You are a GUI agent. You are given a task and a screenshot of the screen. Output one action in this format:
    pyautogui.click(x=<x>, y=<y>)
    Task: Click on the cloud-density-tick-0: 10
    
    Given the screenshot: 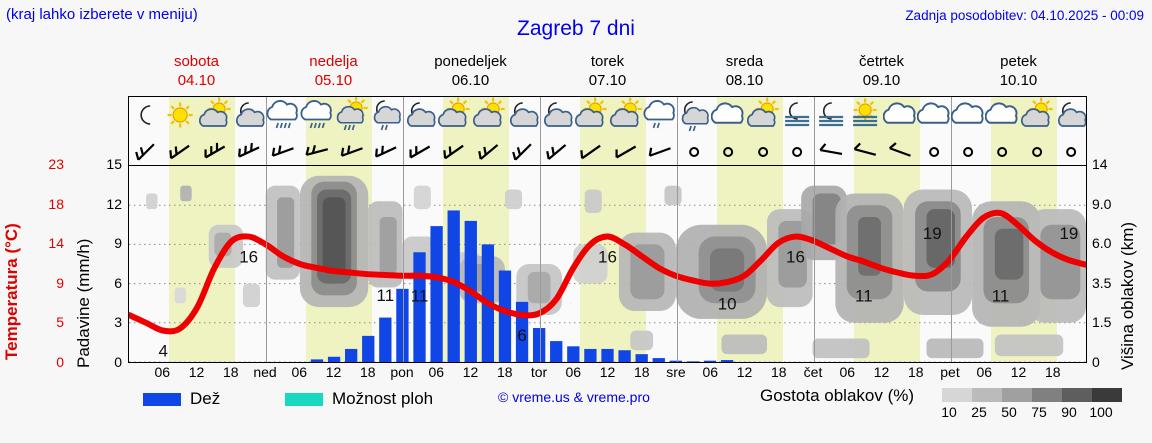 What is the action you would take?
    pyautogui.click(x=949, y=412)
    